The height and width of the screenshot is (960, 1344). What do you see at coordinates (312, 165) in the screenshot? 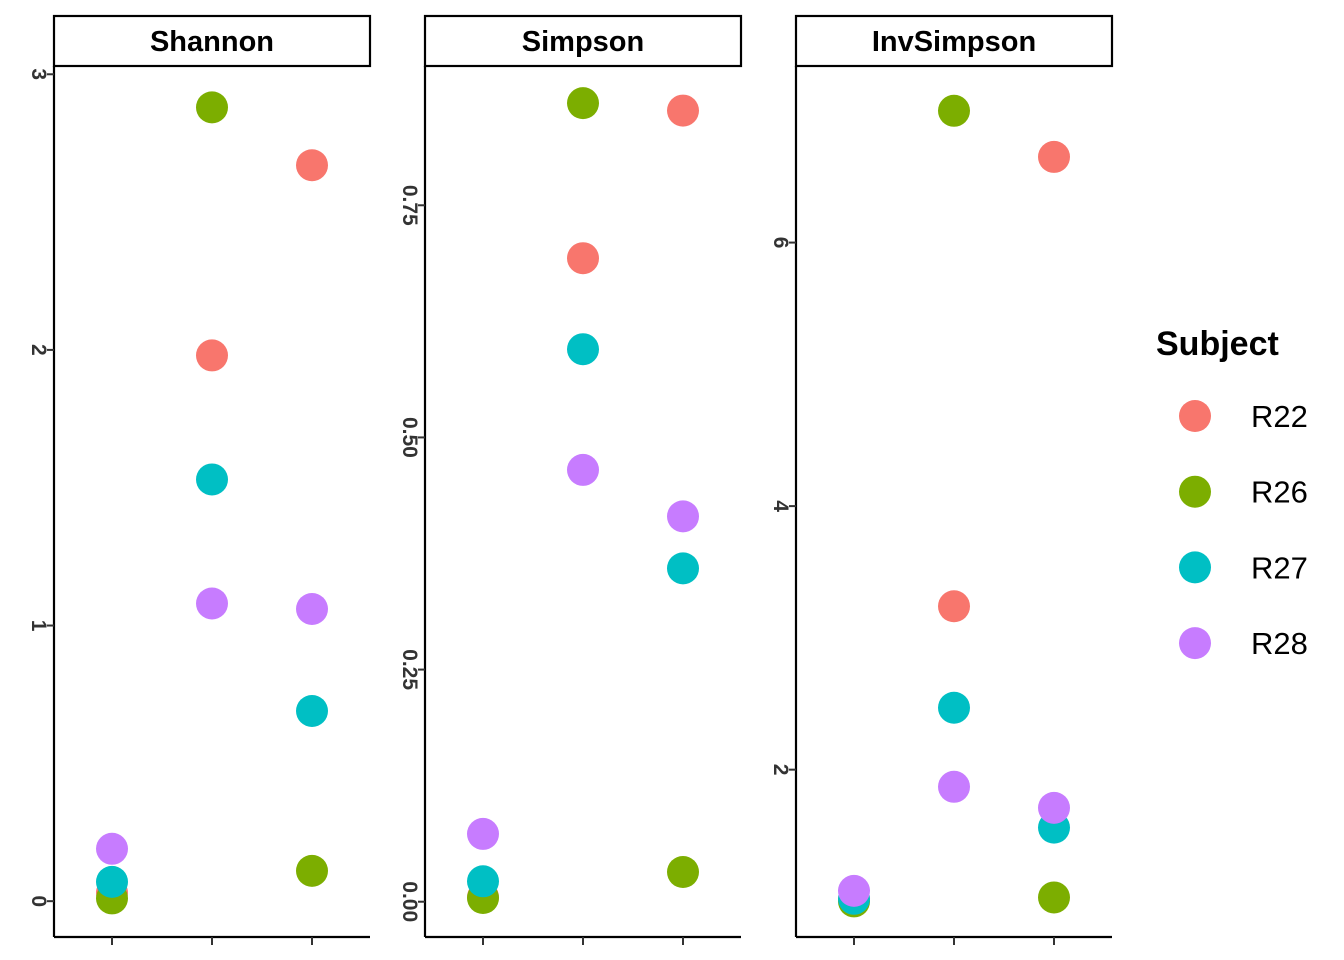
I see `point-shannon-r22-x3` at bounding box center [312, 165].